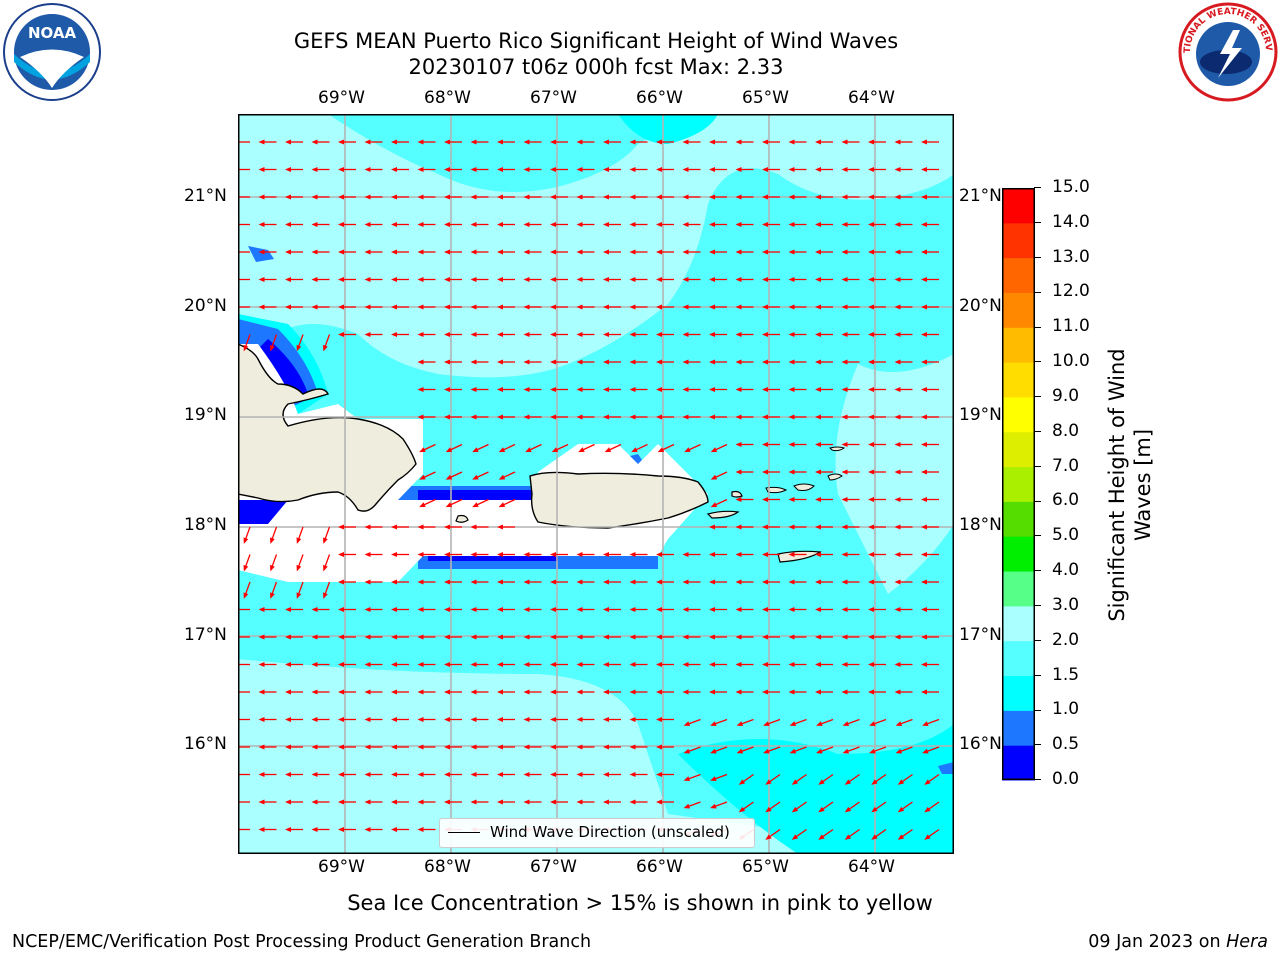  I want to click on colorbar-tick-label: 1.0, so click(1066, 709).